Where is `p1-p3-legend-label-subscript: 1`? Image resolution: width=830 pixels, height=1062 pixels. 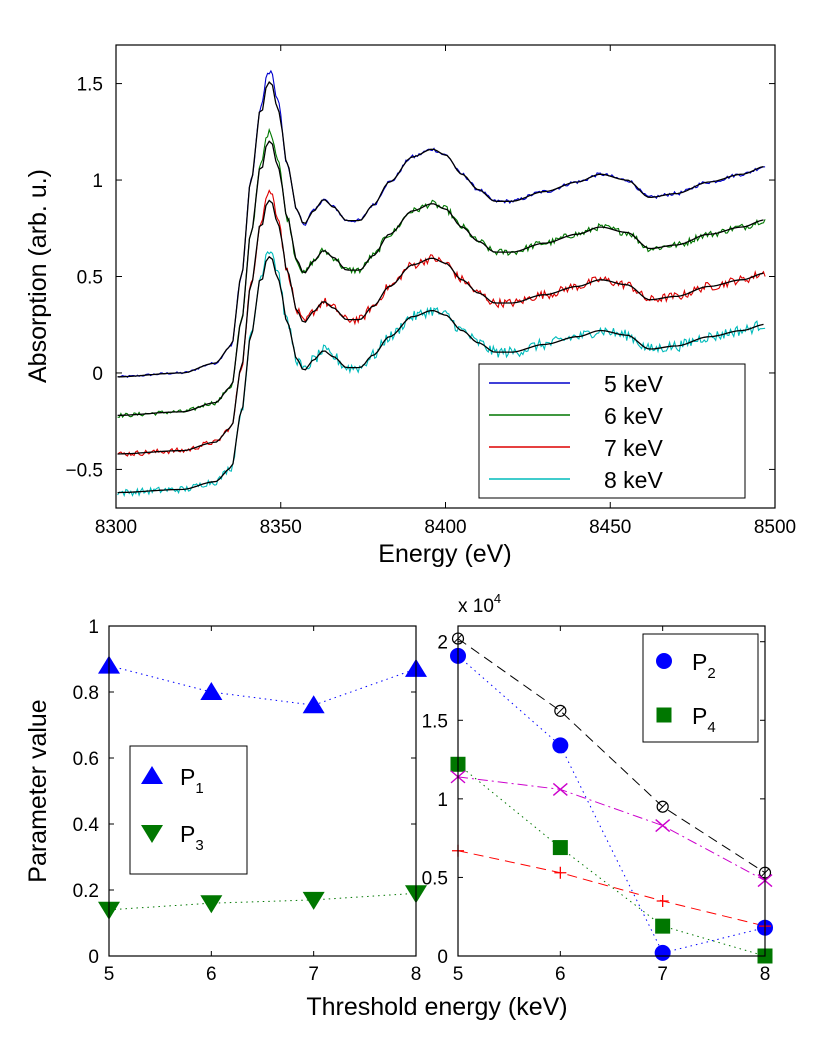 p1-p3-legend-label-subscript: 1 is located at coordinates (199, 788).